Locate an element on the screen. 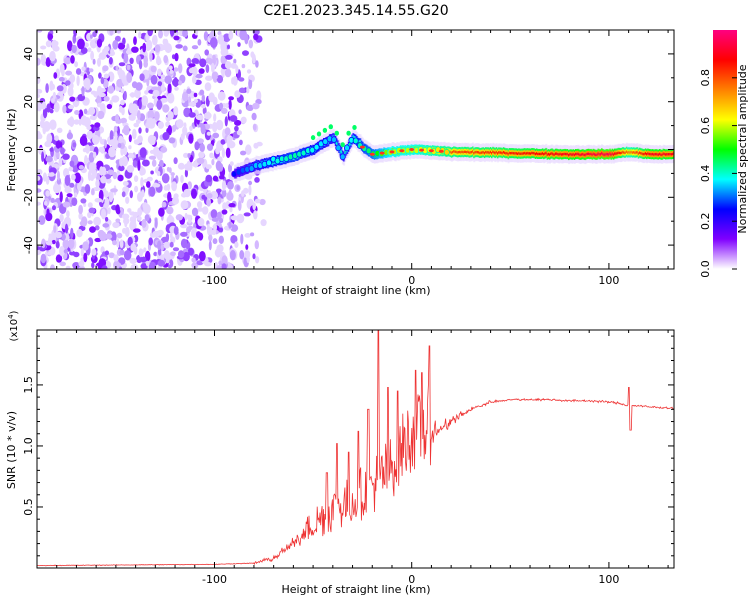  spectrogram-y-label: Frequency (Hz) is located at coordinates (11, 150).